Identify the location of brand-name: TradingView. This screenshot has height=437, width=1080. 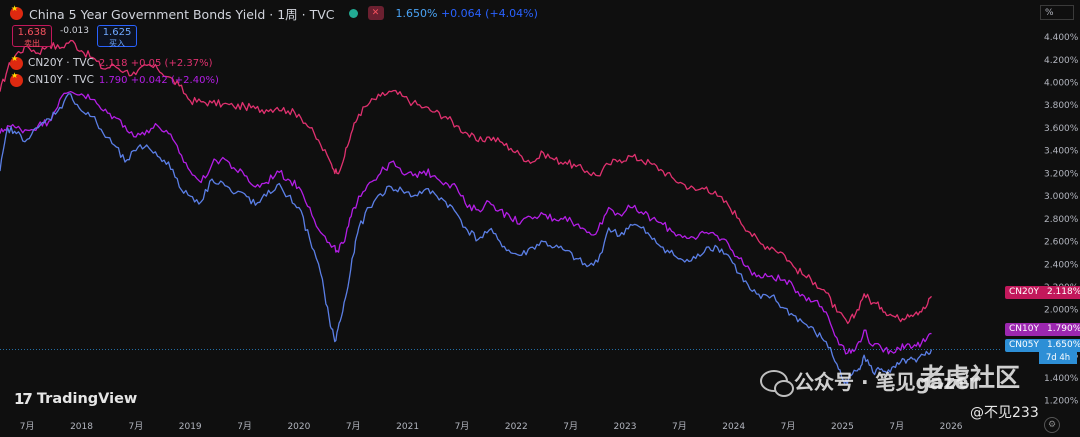
(87, 399).